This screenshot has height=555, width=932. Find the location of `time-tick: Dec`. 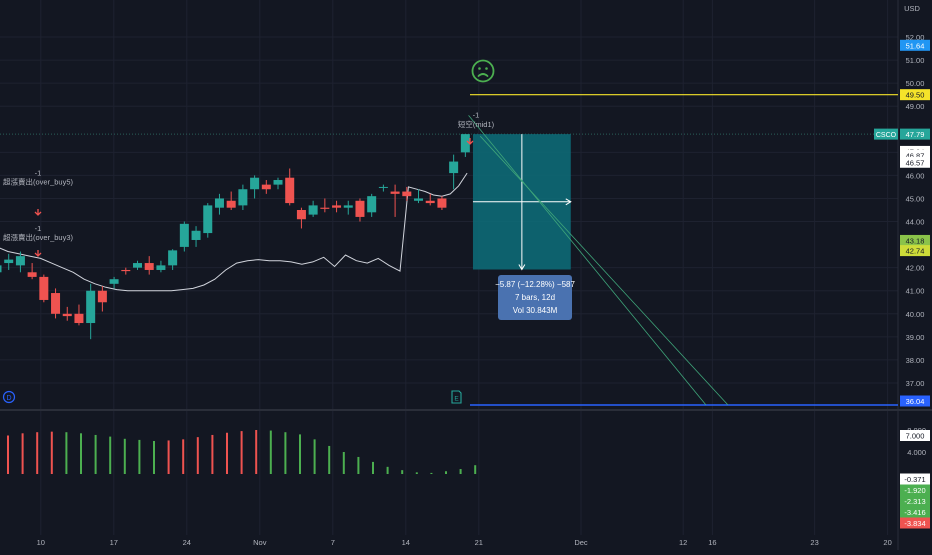

time-tick: Dec is located at coordinates (581, 542).